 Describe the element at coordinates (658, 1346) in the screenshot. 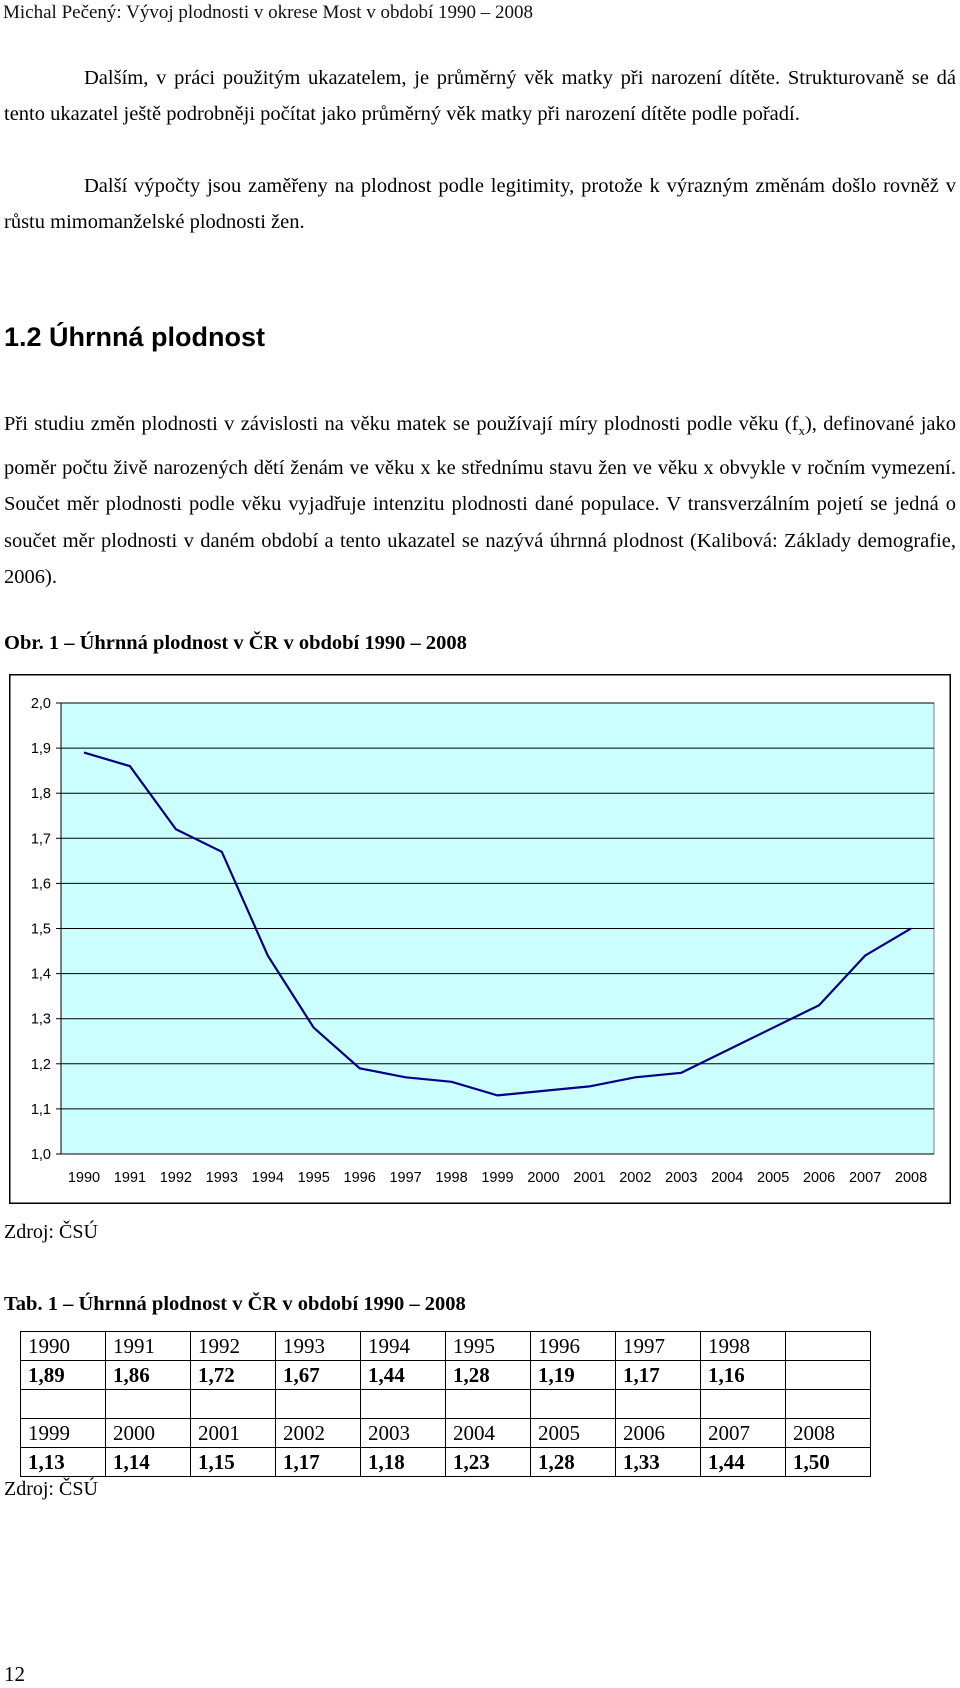

I see `table-cell: 1997` at that location.